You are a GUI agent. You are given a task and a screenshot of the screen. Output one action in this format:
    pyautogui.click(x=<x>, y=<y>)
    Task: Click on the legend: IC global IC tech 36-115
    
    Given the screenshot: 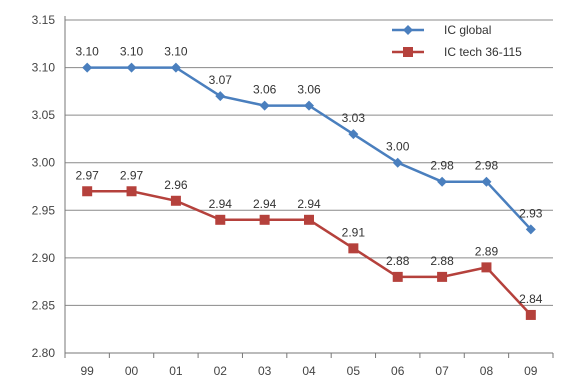 What is the action you would take?
    pyautogui.click(x=457, y=41)
    